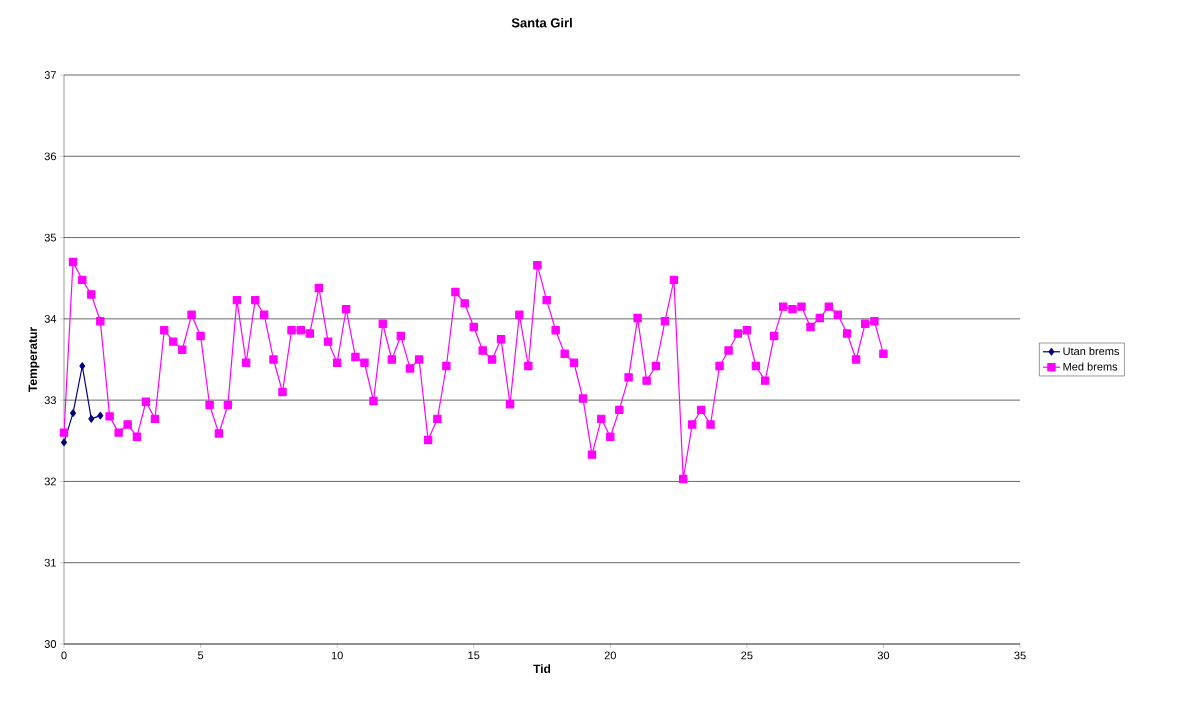 Image resolution: width=1193 pixels, height=709 pixels. What do you see at coordinates (610, 655) in the screenshot?
I see `x-tick-label: 20` at bounding box center [610, 655].